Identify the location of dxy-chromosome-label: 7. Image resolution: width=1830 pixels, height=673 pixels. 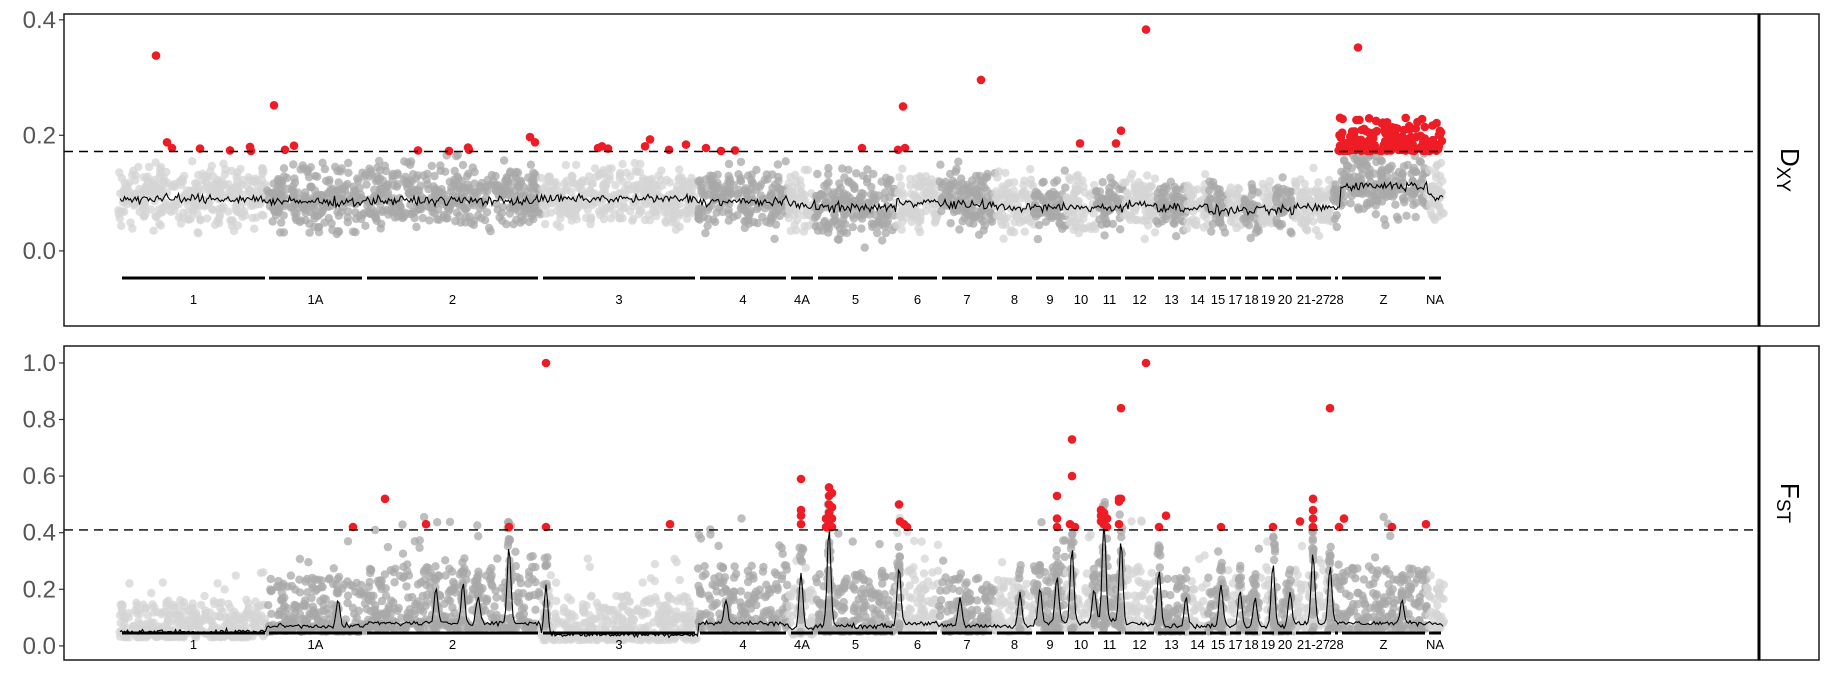
(966, 299).